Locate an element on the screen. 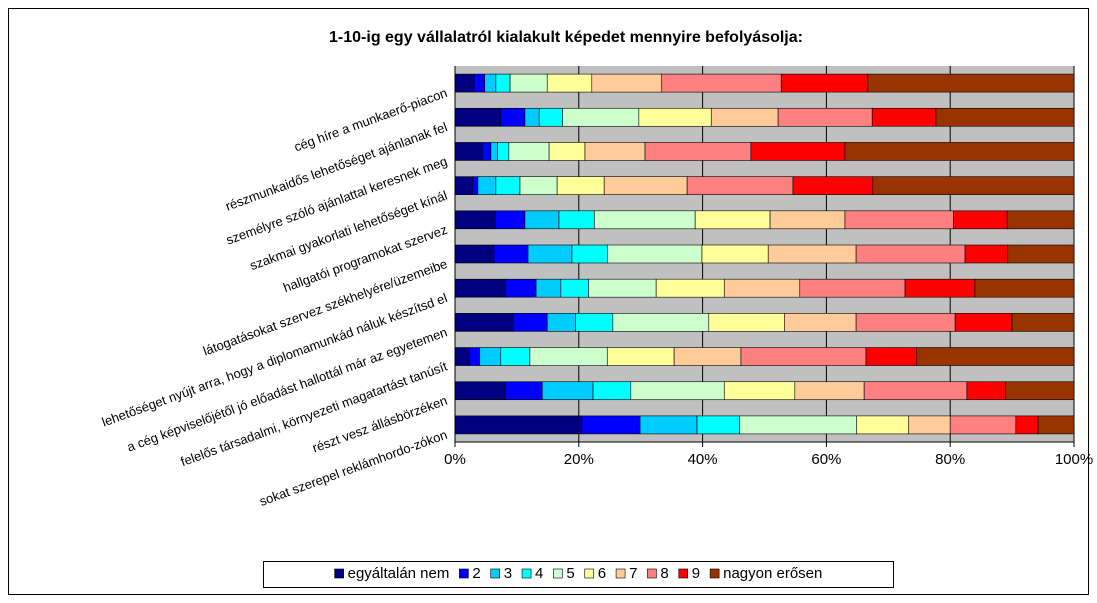 The width and height of the screenshot is (1097, 603). x-tick-label: 40% is located at coordinates (703, 459).